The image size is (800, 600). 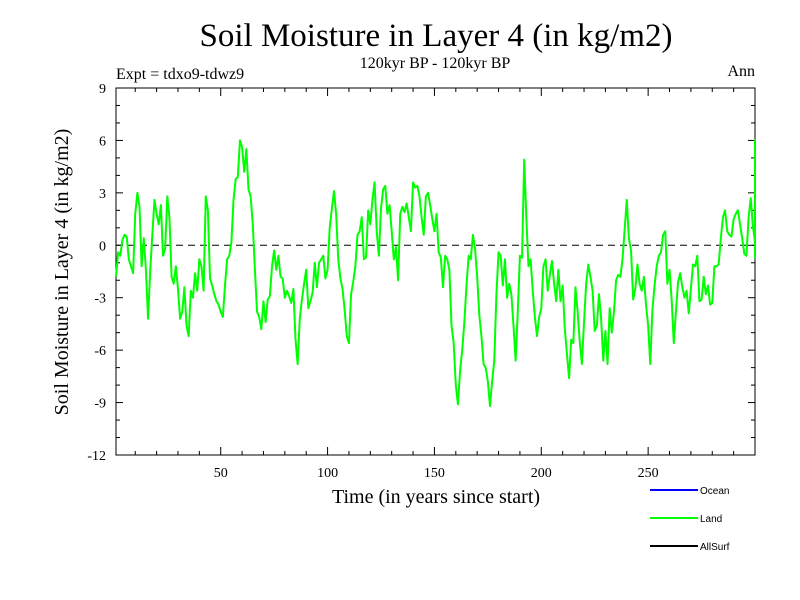 What do you see at coordinates (714, 491) in the screenshot?
I see `legend-label-ocean: Ocean` at bounding box center [714, 491].